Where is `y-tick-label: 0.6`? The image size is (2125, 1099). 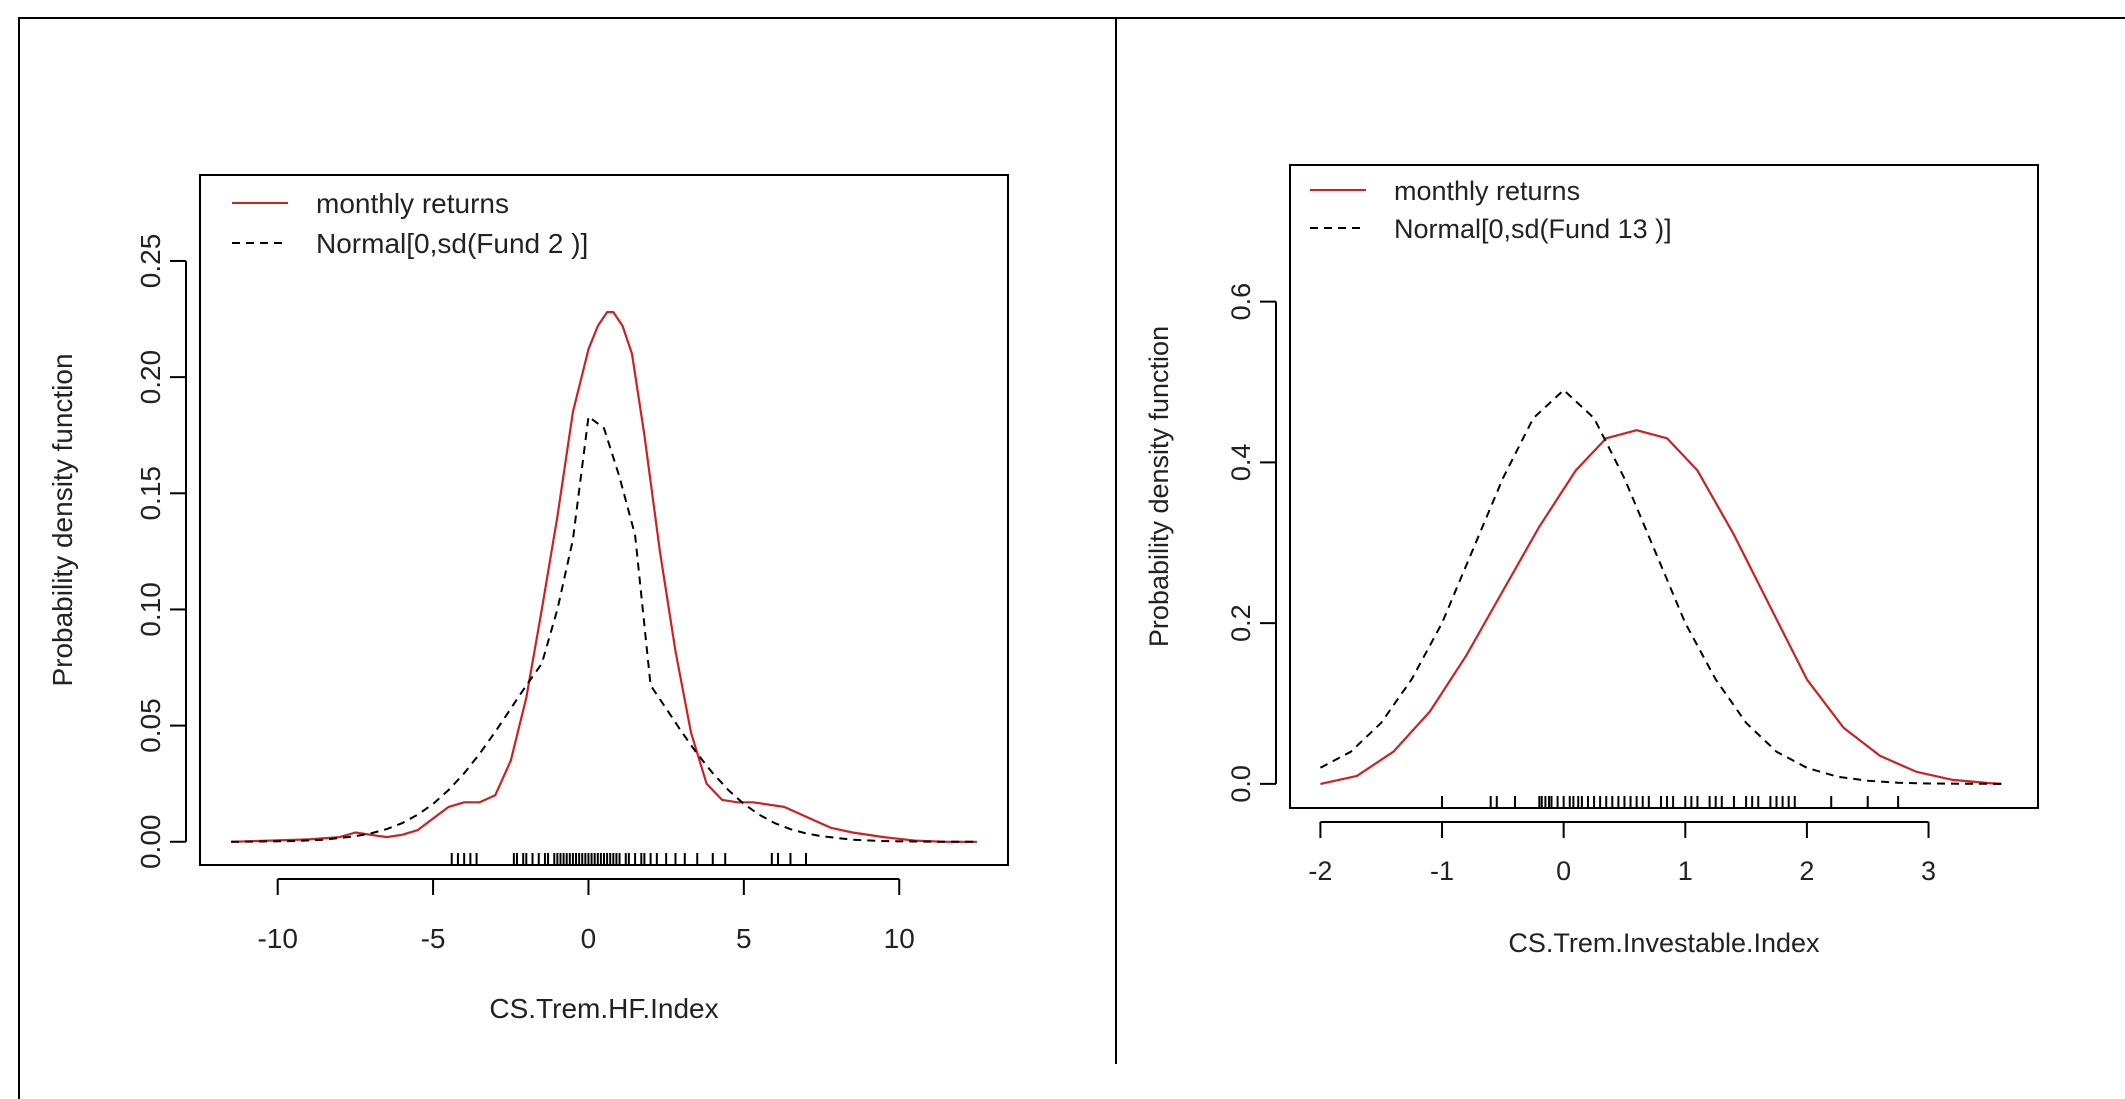 y-tick-label: 0.6 is located at coordinates (1241, 302).